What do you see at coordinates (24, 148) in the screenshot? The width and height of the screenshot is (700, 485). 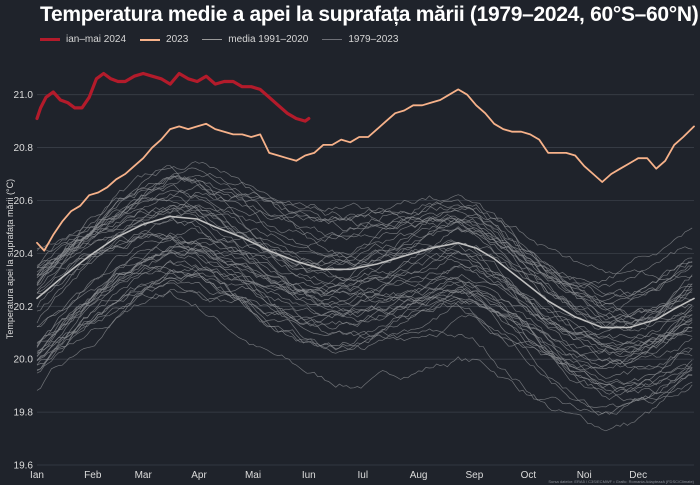 I see `y-tick-label: 20.8` at bounding box center [24, 148].